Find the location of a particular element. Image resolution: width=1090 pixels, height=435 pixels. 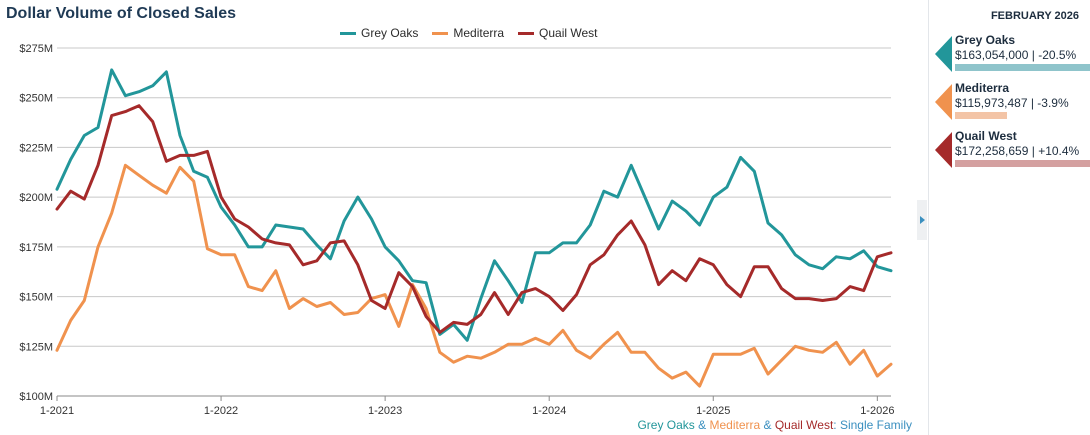

card-stat: $163,054,000 | -20.5% is located at coordinates (1016, 55).